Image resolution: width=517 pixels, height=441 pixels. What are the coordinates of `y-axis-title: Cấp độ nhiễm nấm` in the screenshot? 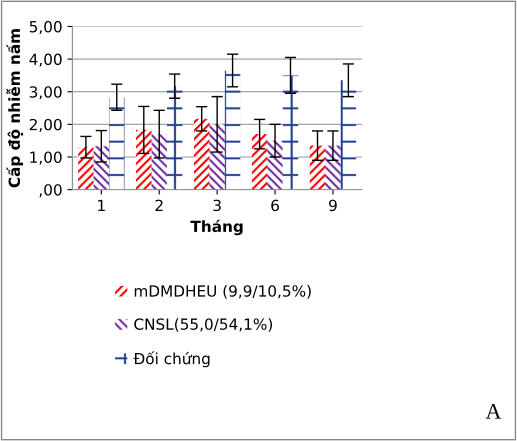 It's located at (15, 108).